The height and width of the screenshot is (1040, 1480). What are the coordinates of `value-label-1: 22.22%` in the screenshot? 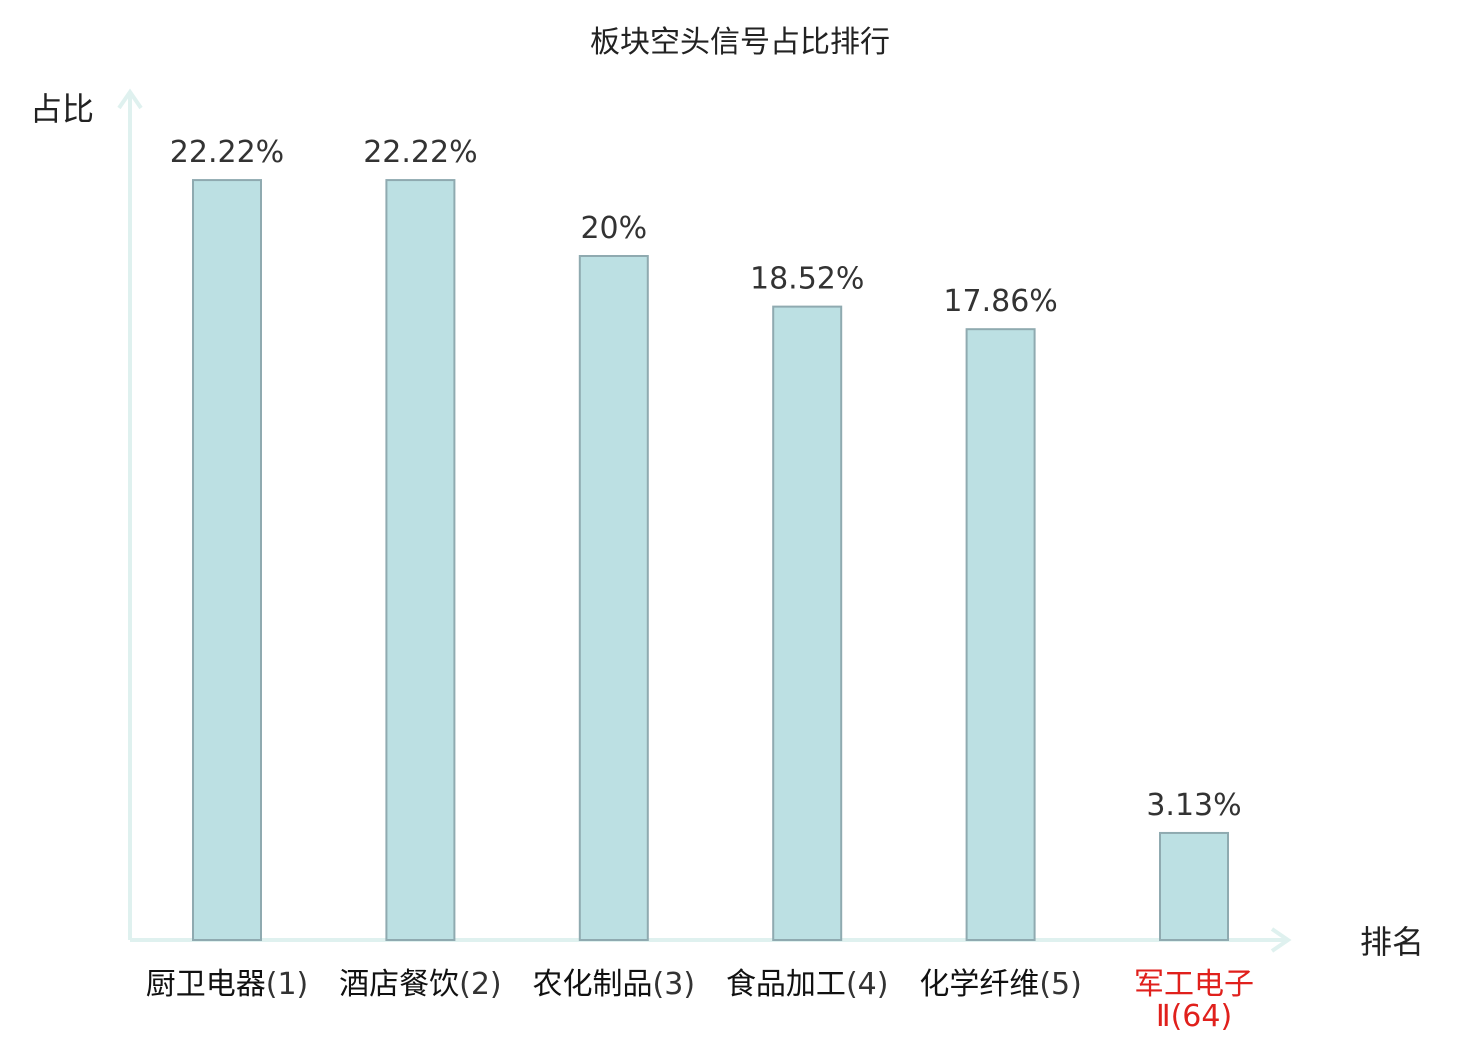 It's located at (227, 152).